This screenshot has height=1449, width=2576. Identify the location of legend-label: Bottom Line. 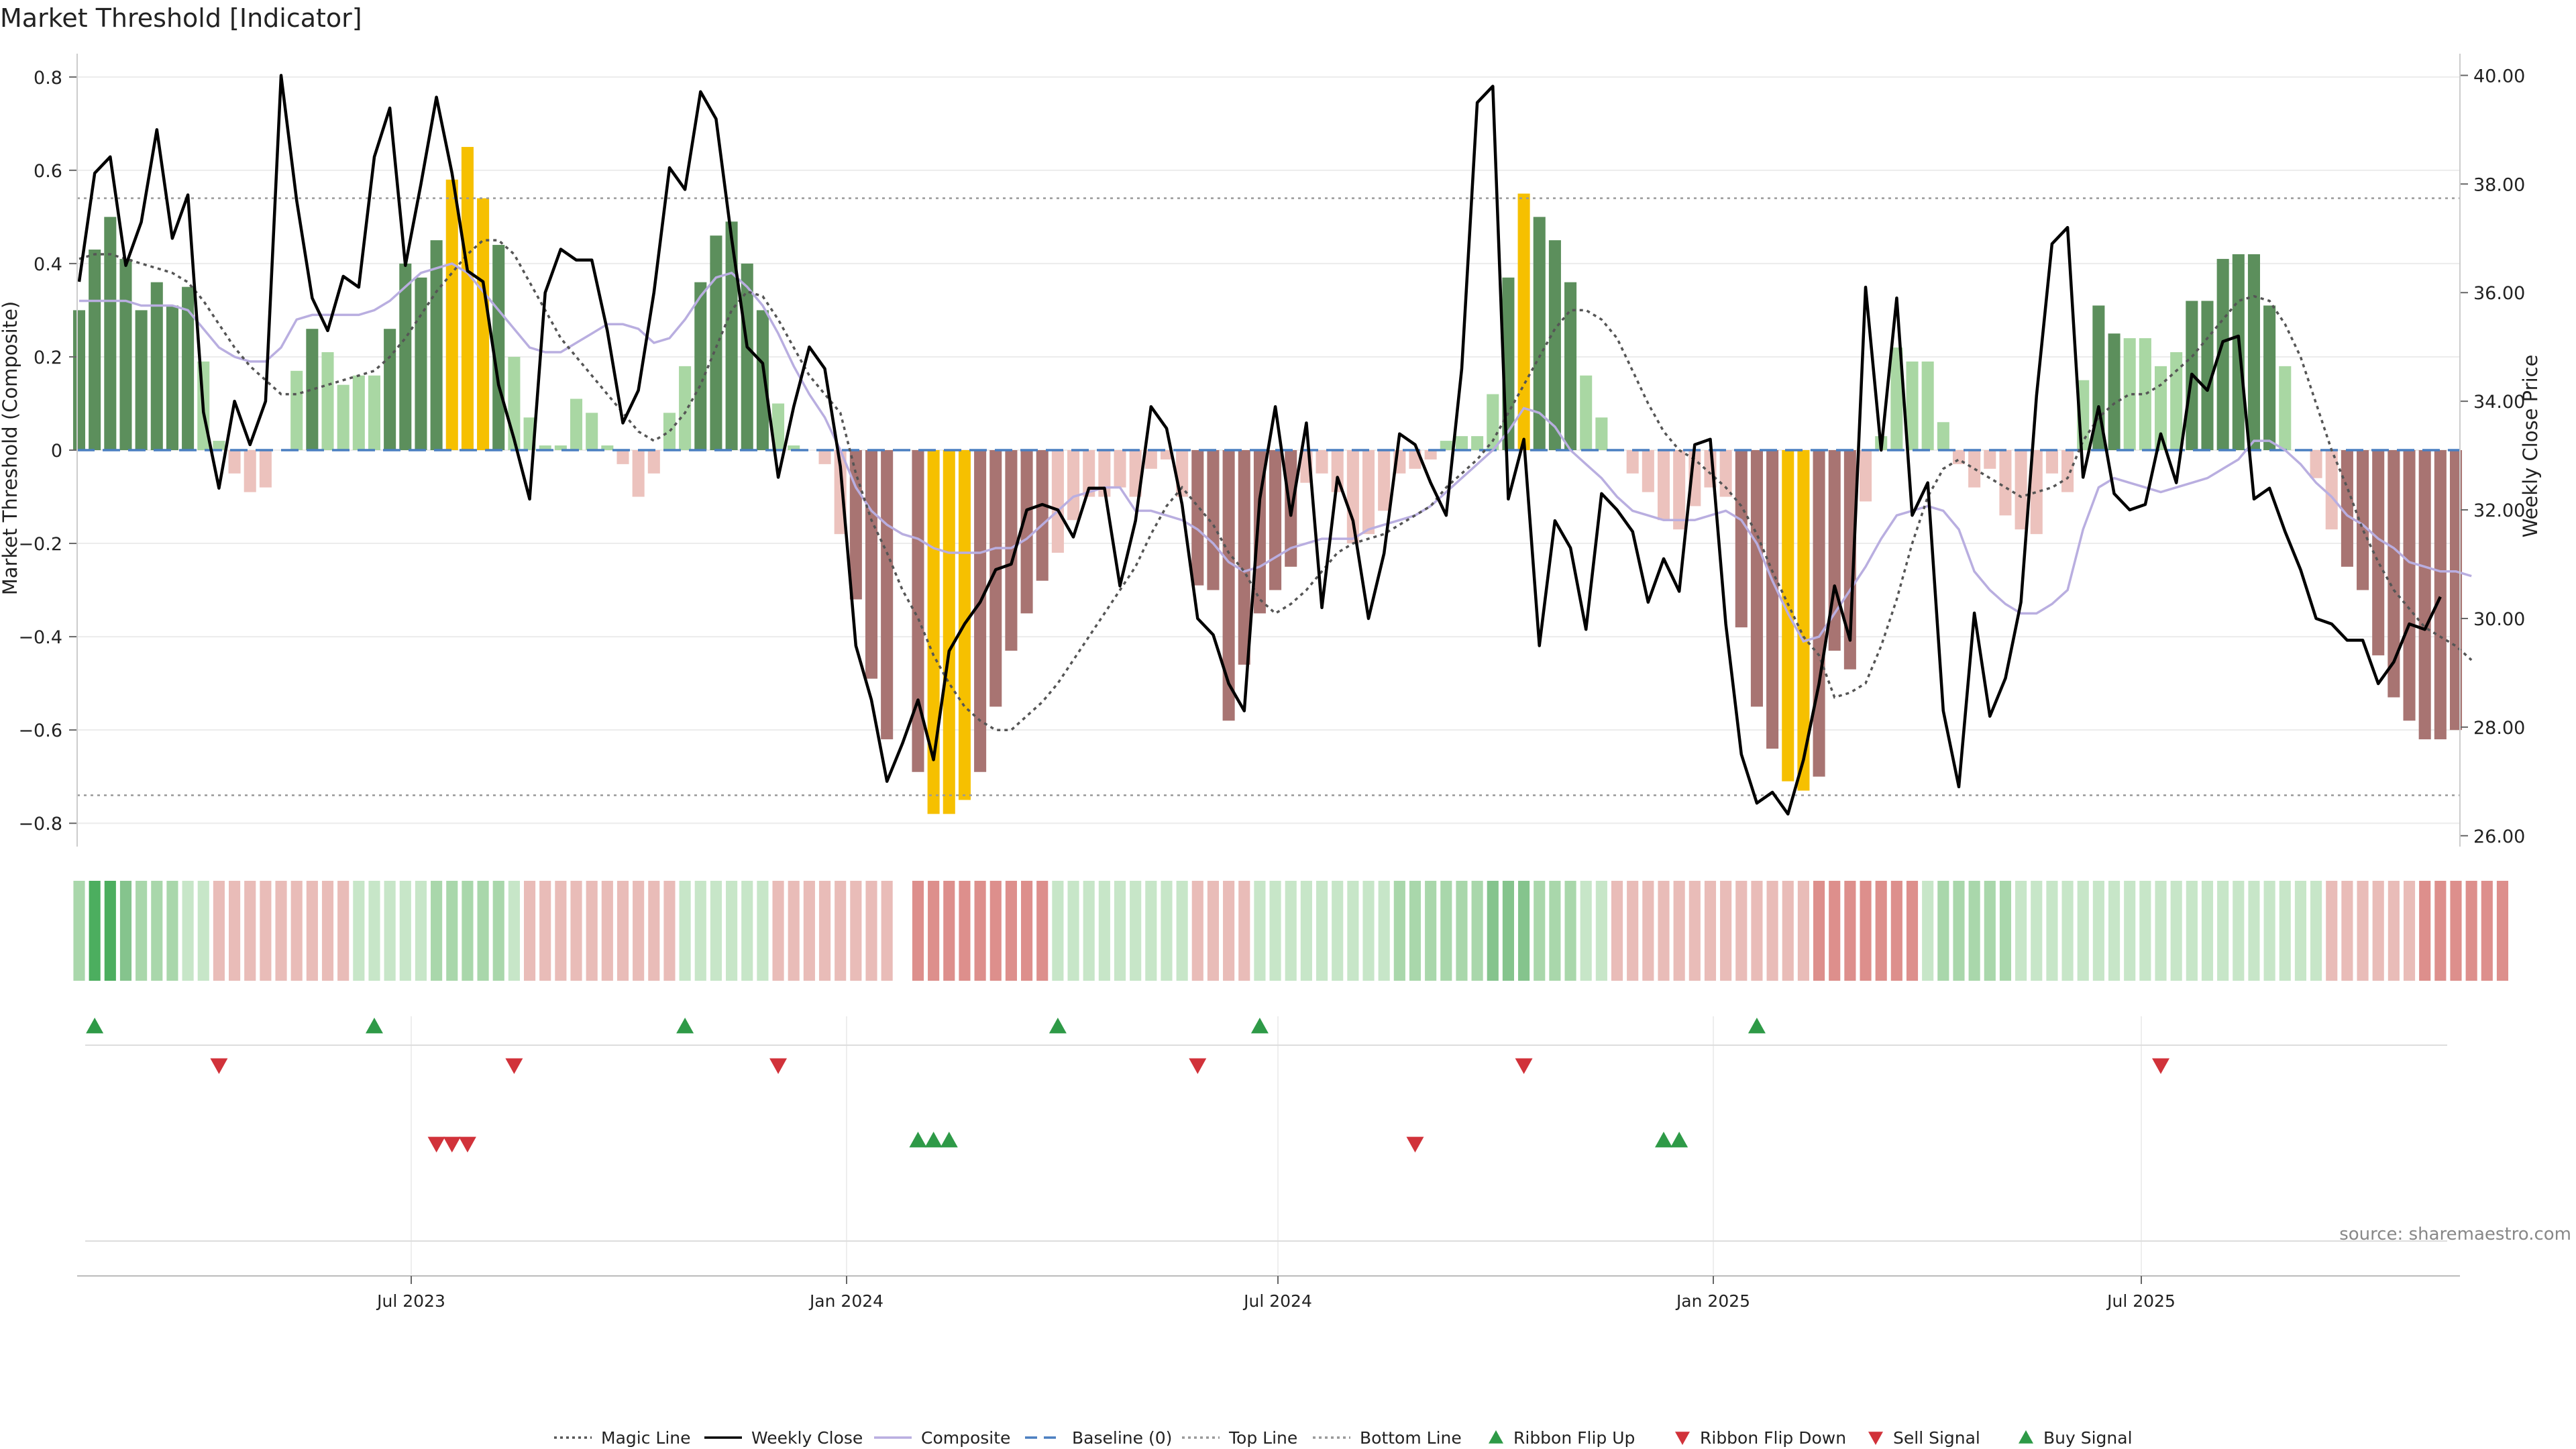
(1411, 1438).